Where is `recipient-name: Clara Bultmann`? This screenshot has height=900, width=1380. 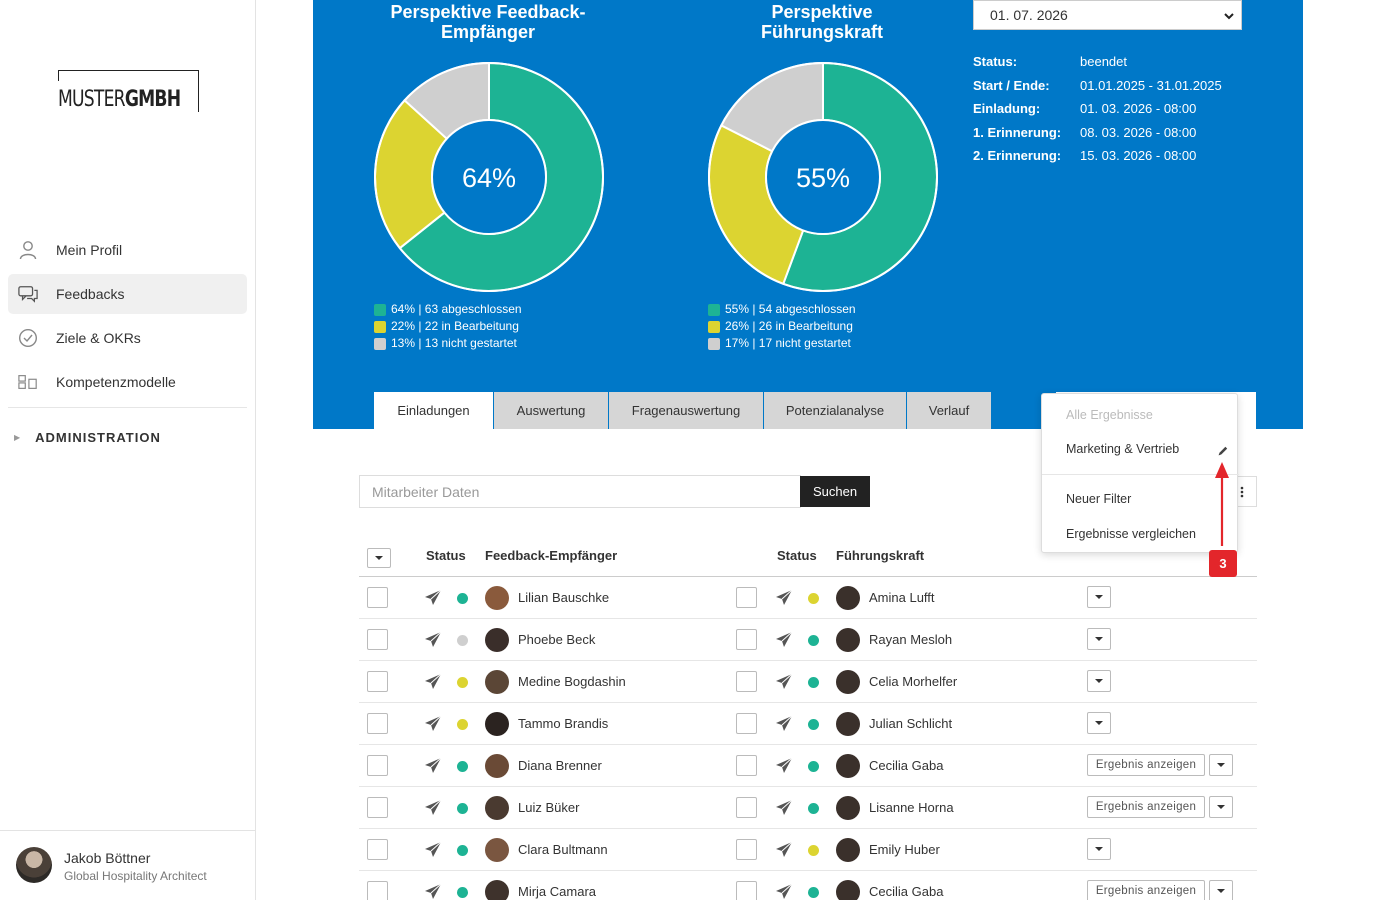
recipient-name: Clara Bultmann is located at coordinates (563, 849).